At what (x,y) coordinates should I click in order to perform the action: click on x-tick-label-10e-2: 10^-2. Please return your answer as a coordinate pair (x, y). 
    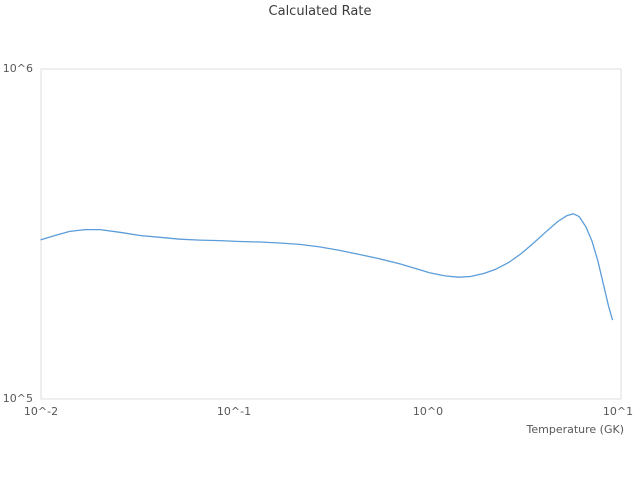
    Looking at the image, I should click on (41, 411).